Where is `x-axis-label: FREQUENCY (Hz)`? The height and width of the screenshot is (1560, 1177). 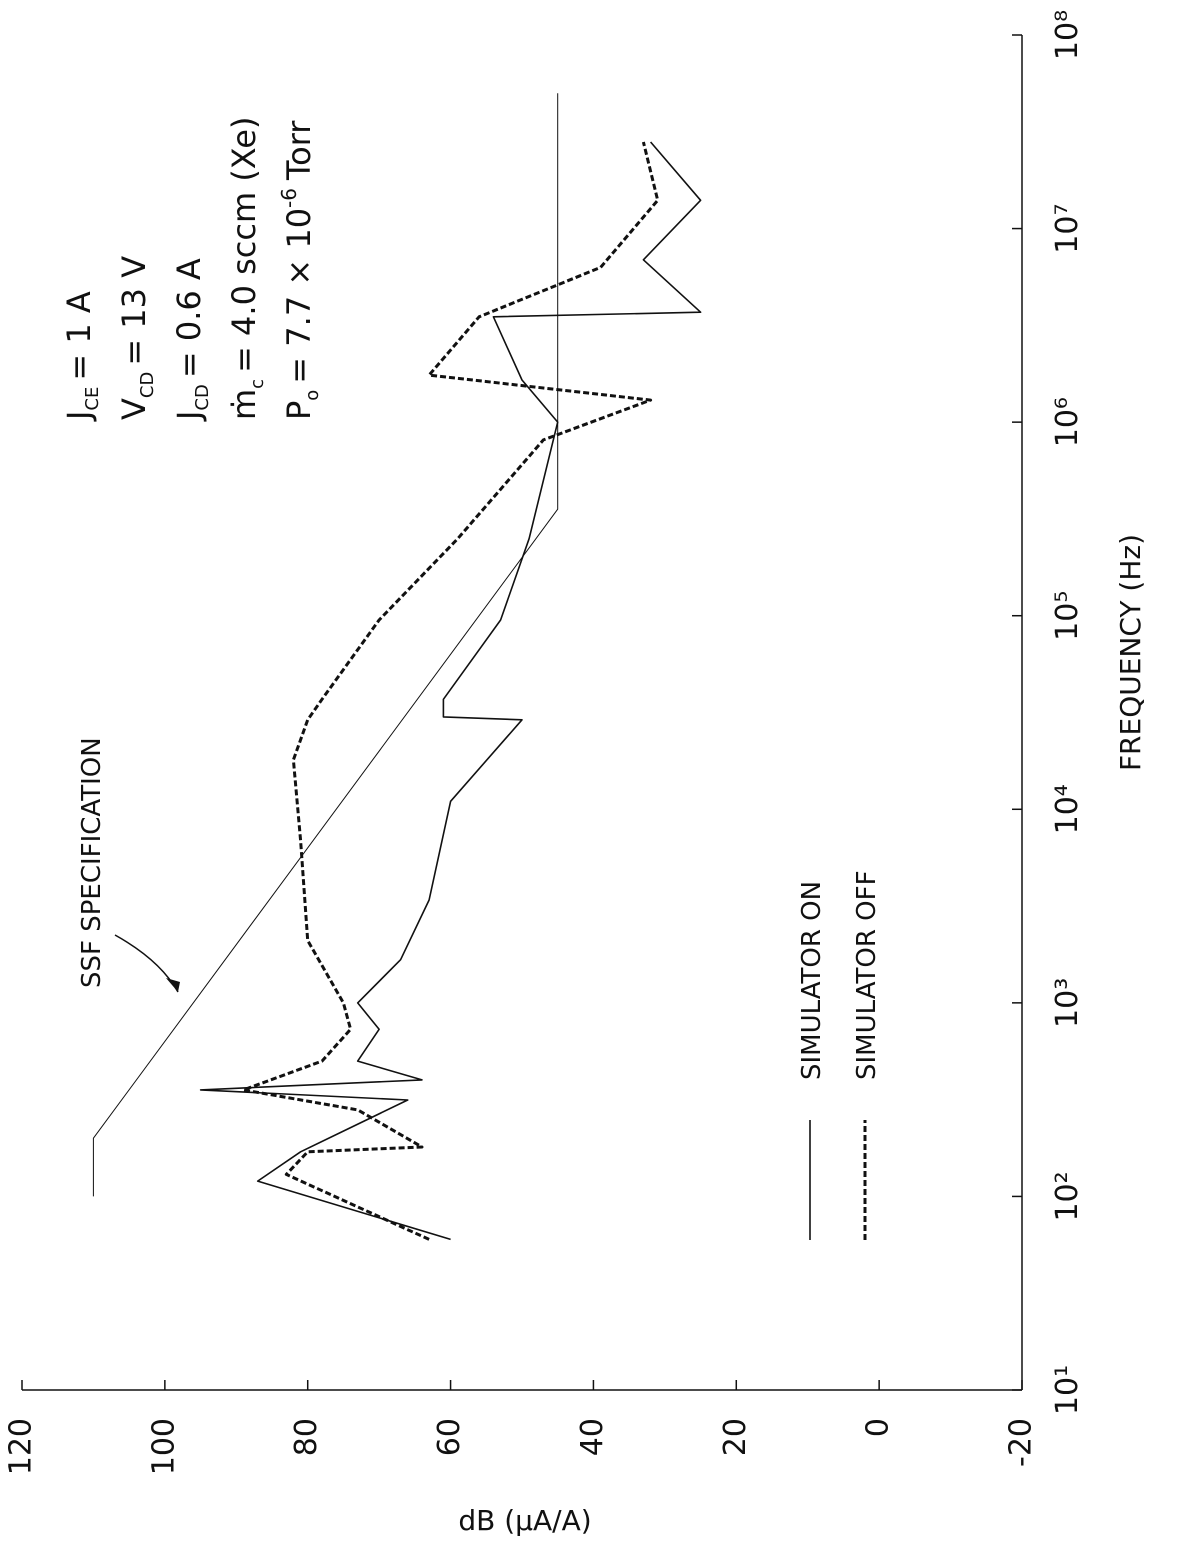
x-axis-label: FREQUENCY (Hz) is located at coordinates (1130, 652).